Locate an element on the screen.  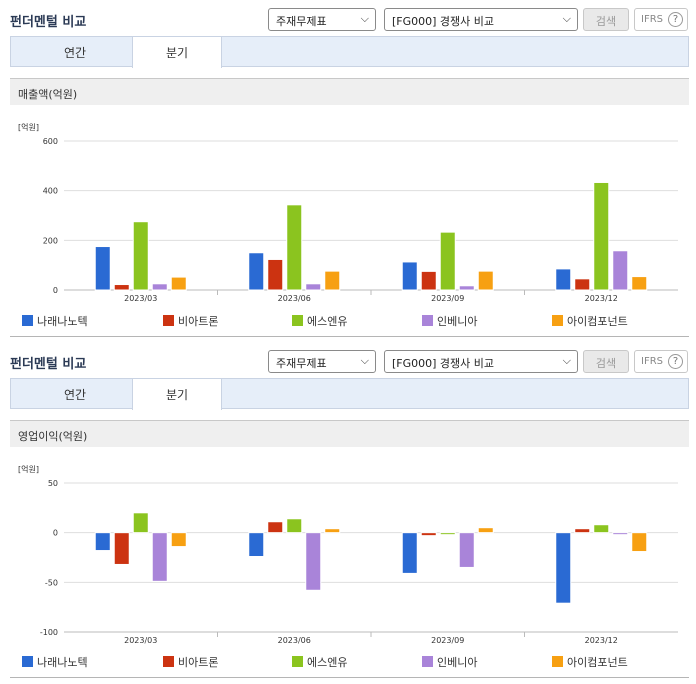
statement-type-value: 주재무제표 is located at coordinates (301, 21).